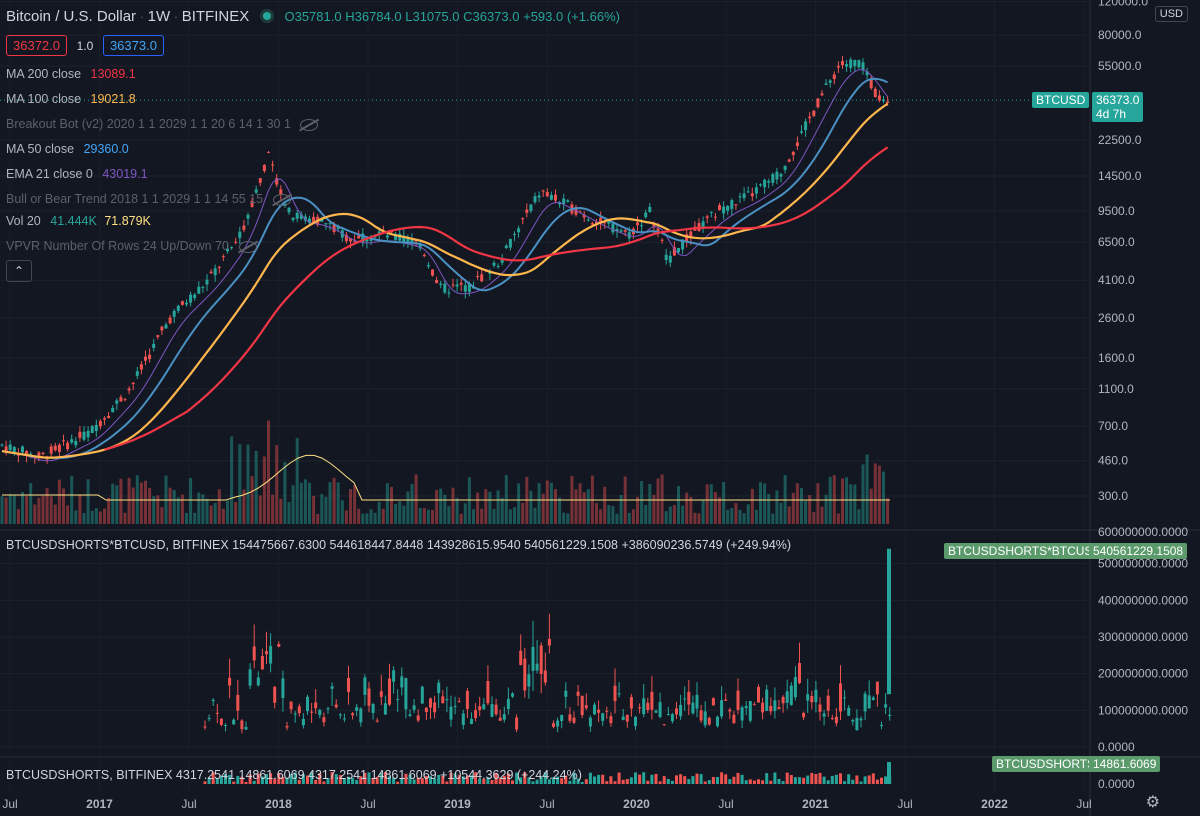 The width and height of the screenshot is (1200, 816). Describe the element at coordinates (133, 45) in the screenshot. I see `ask-box: 36373.0` at that location.